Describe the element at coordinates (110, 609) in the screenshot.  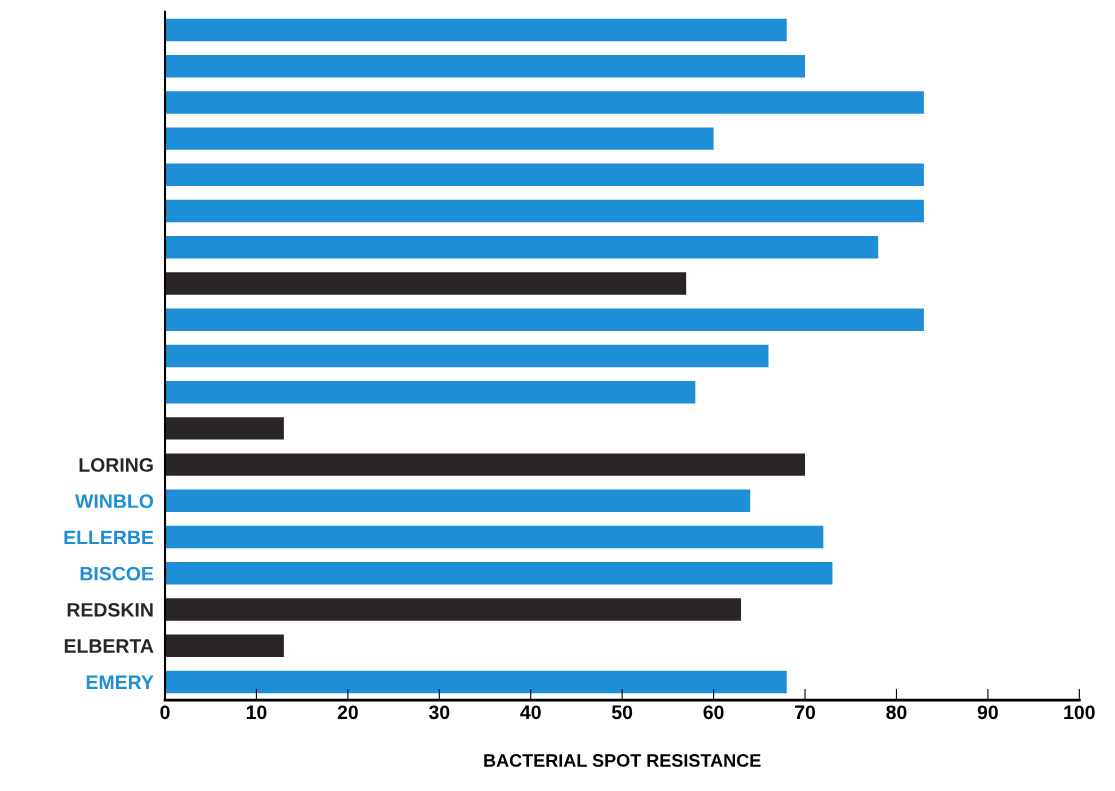
I see `y-tick-label: REDSKIN` at that location.